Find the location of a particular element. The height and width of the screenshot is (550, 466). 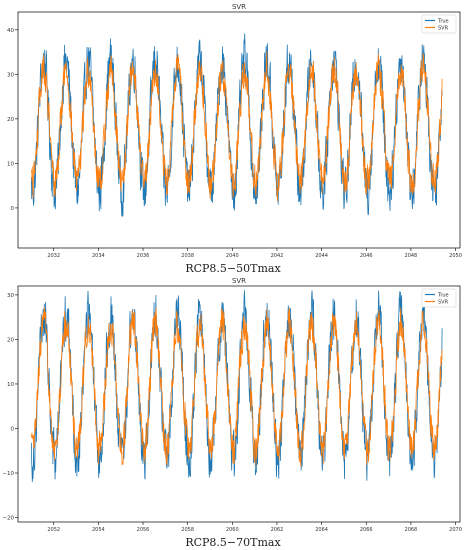

caption-chart-1: RCP8.5−50Tmax is located at coordinates (233, 268).